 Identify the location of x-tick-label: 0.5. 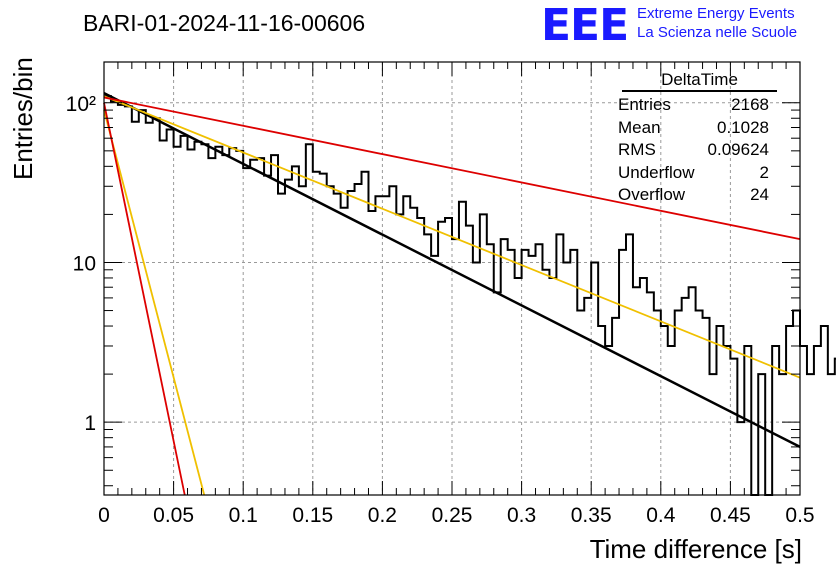
(799, 515).